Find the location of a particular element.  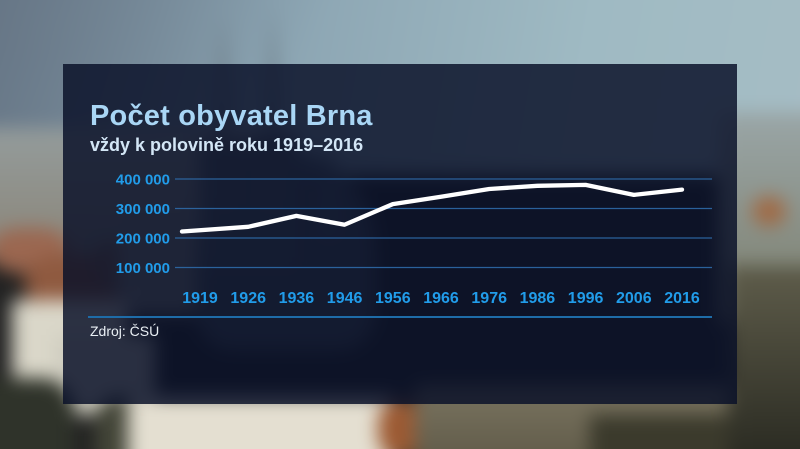

x-axis-tick-label: 1976 is located at coordinates (489, 298).